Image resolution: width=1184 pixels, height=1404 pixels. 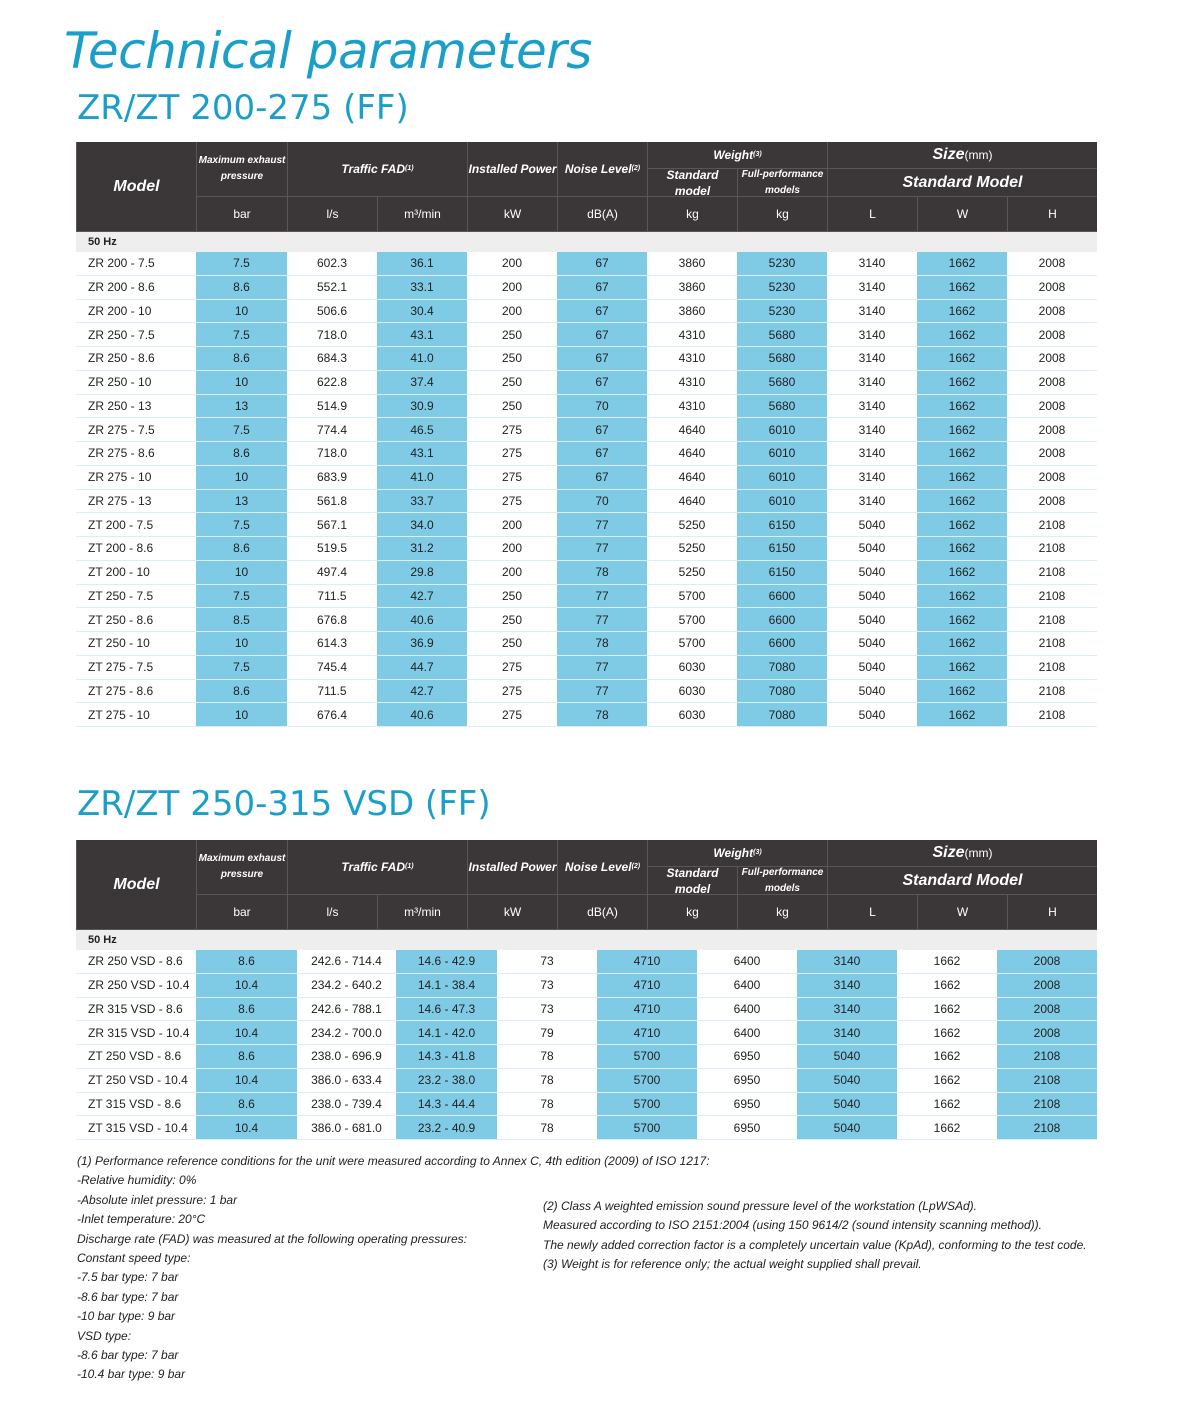 I want to click on value-cell: 14.6 - 47.3, so click(x=446, y=1009).